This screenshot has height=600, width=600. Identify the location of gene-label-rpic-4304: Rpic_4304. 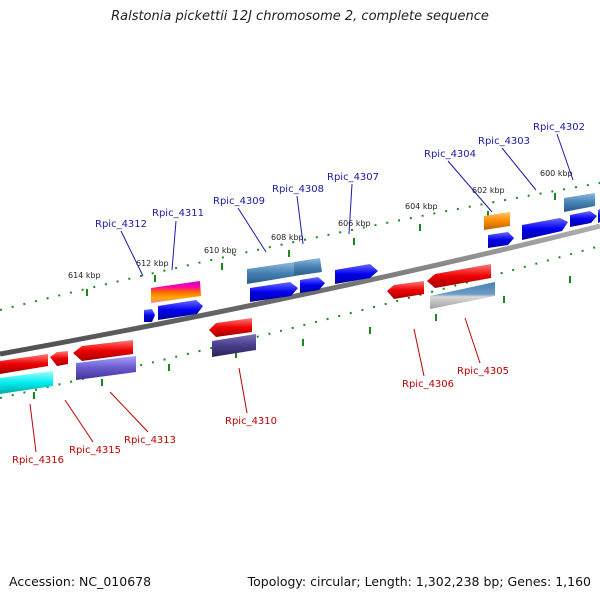
(450, 154).